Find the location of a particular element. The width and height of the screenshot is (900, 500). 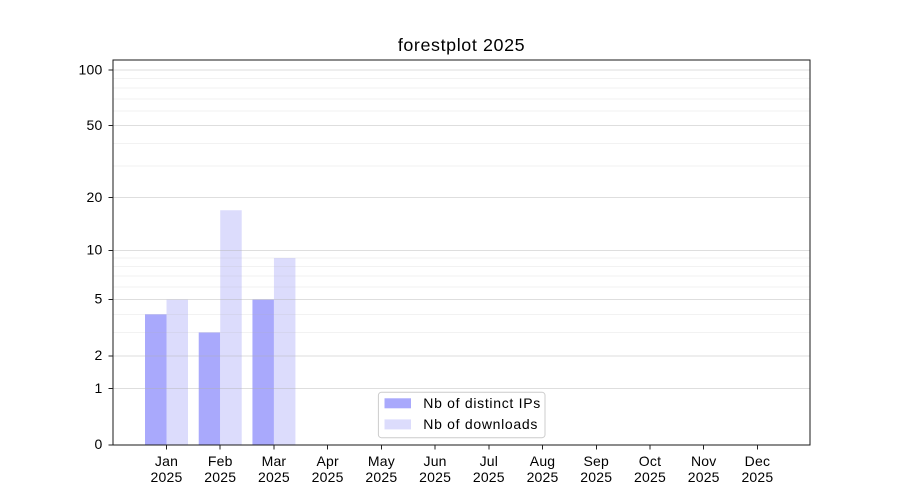

svg-text: 20 is located at coordinates (95, 197).